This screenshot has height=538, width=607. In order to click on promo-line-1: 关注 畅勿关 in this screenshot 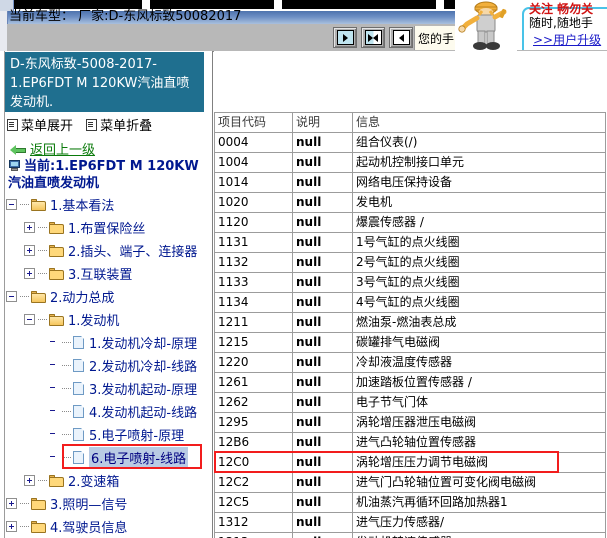, I will do `click(561, 9)`.